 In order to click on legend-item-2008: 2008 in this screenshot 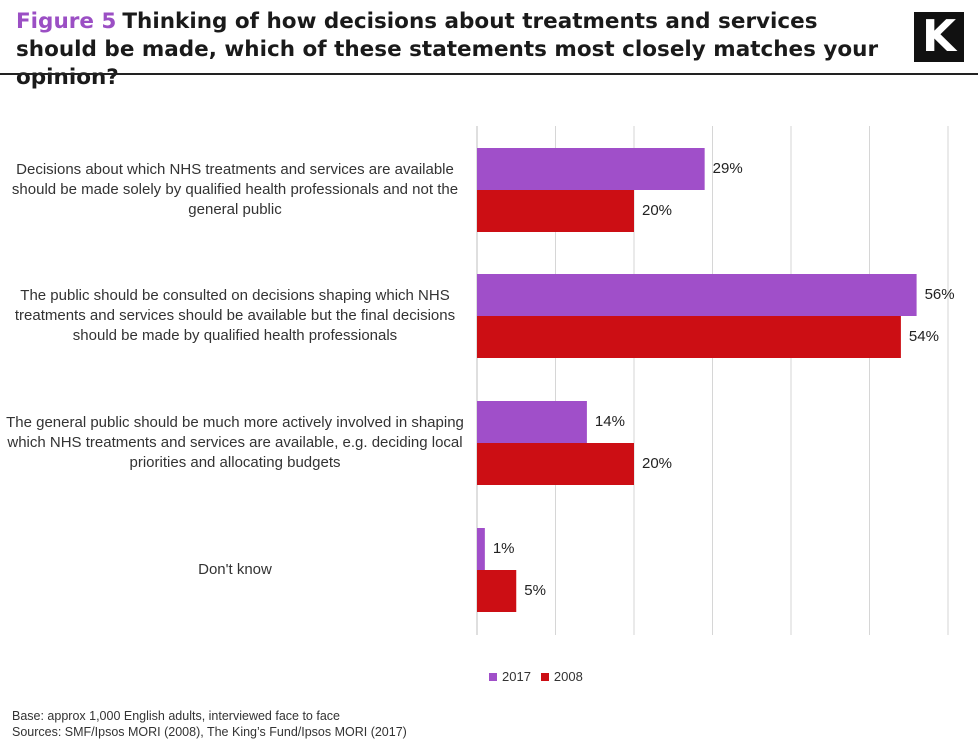, I will do `click(561, 676)`.